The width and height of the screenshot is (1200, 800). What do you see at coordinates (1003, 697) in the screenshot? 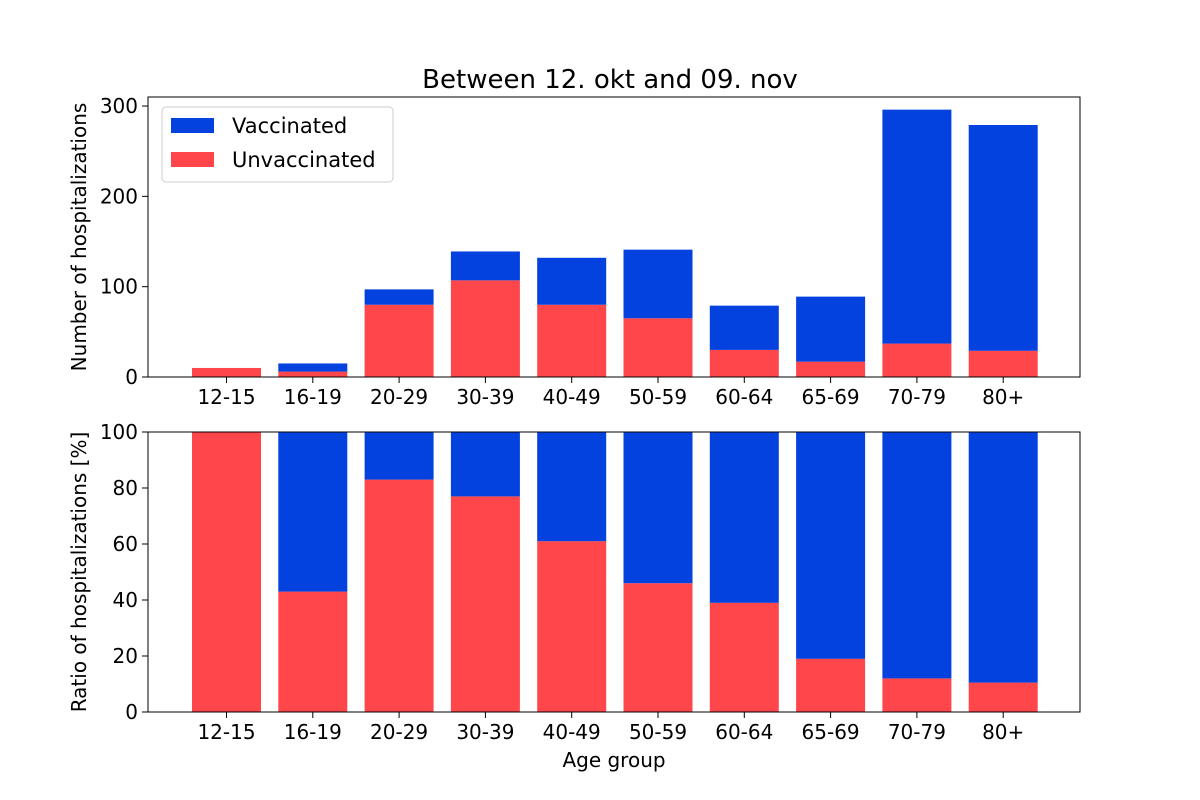
I see `bottom-bar-unvaccinated-80+` at bounding box center [1003, 697].